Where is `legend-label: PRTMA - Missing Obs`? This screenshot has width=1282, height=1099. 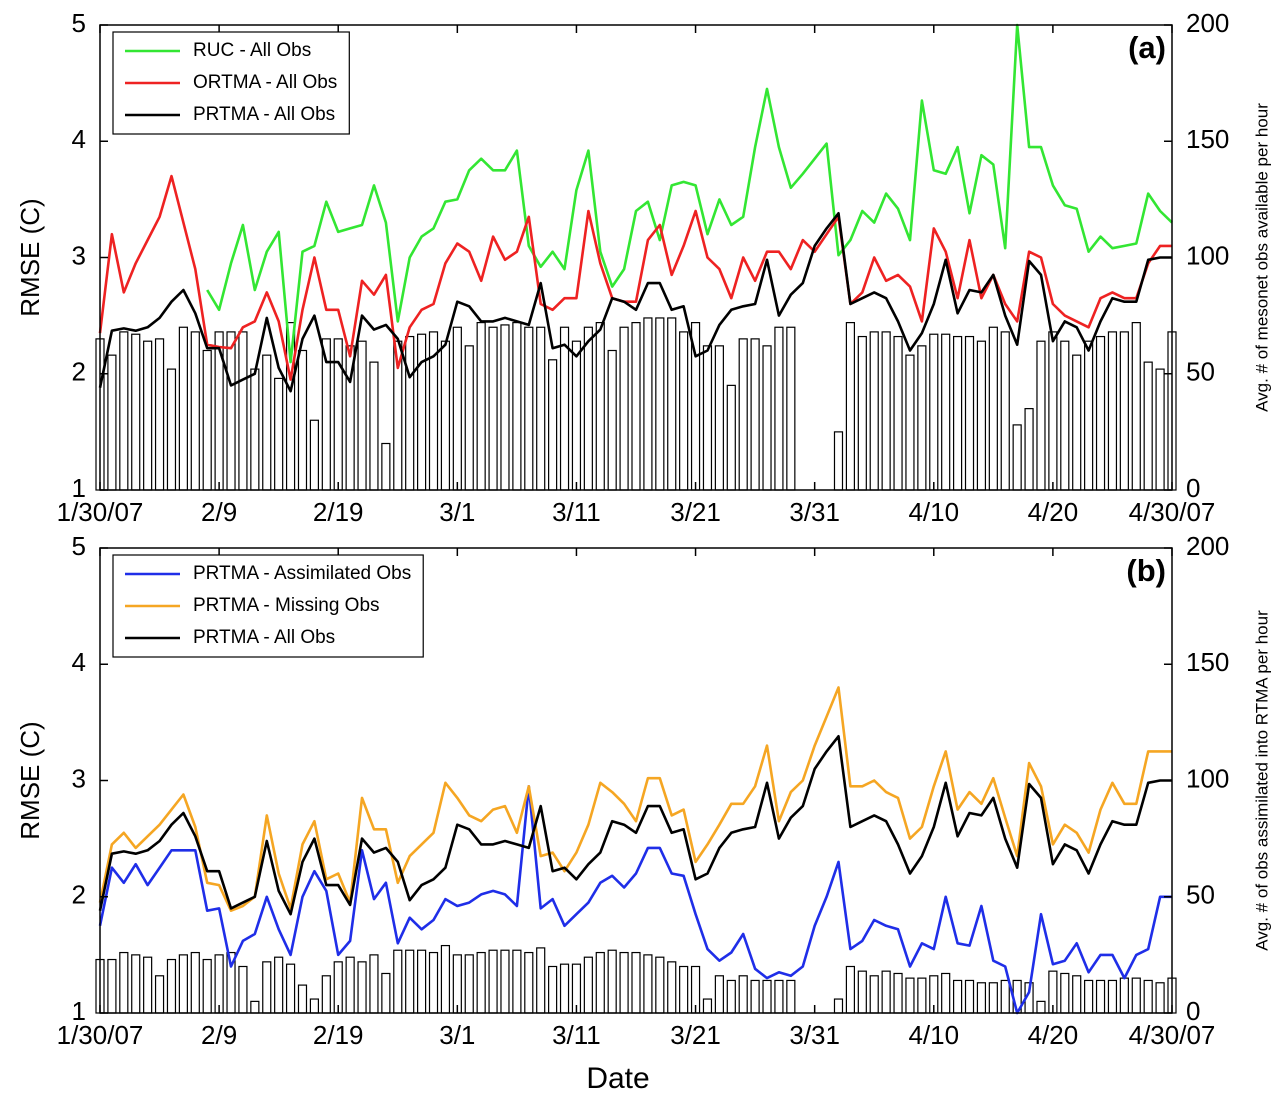
legend-label: PRTMA - Missing Obs is located at coordinates (286, 605).